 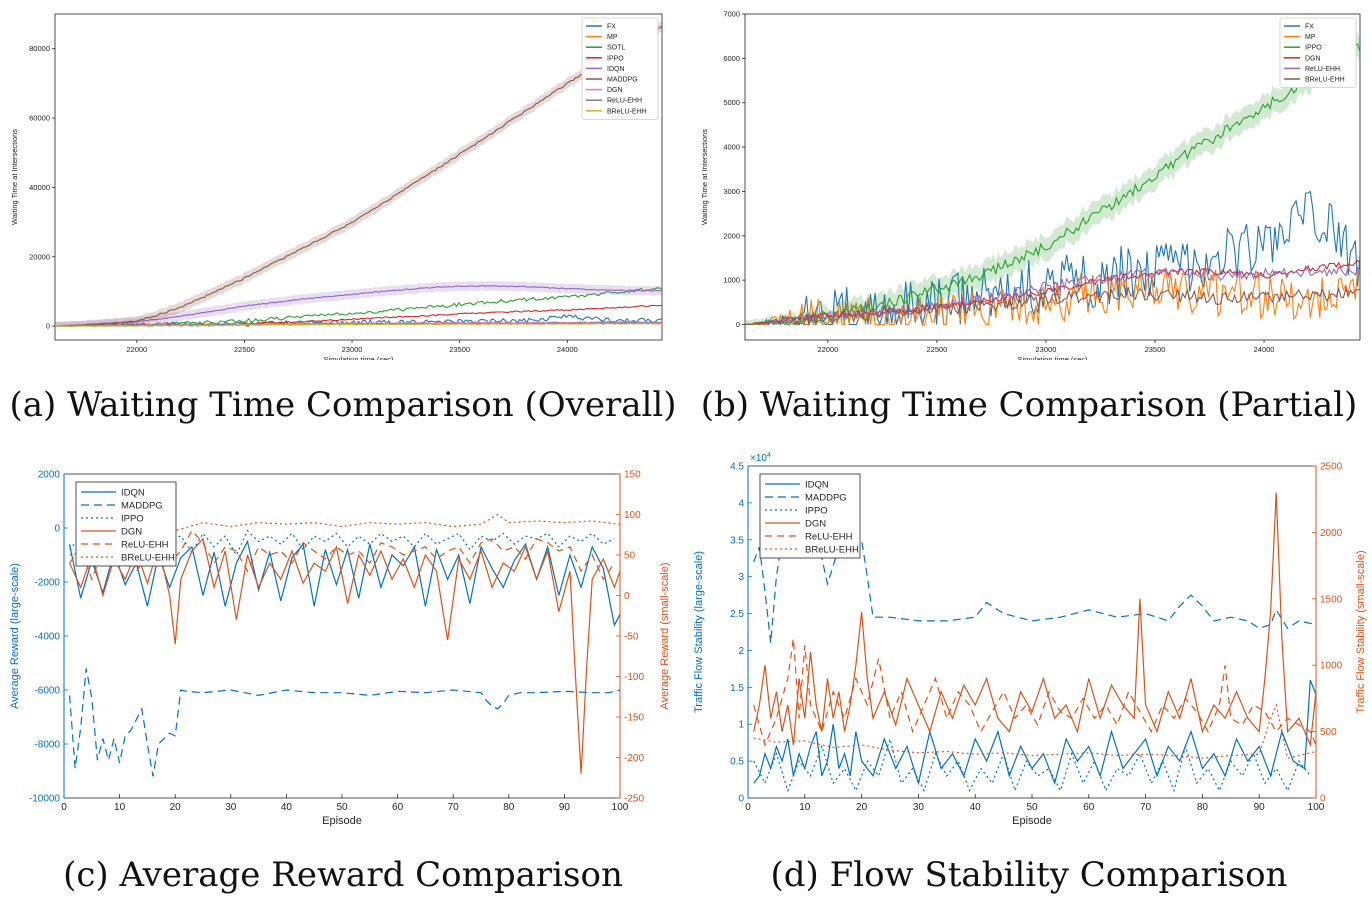 What do you see at coordinates (1331, 666) in the screenshot?
I see `y-tick-label-right: 1000` at bounding box center [1331, 666].